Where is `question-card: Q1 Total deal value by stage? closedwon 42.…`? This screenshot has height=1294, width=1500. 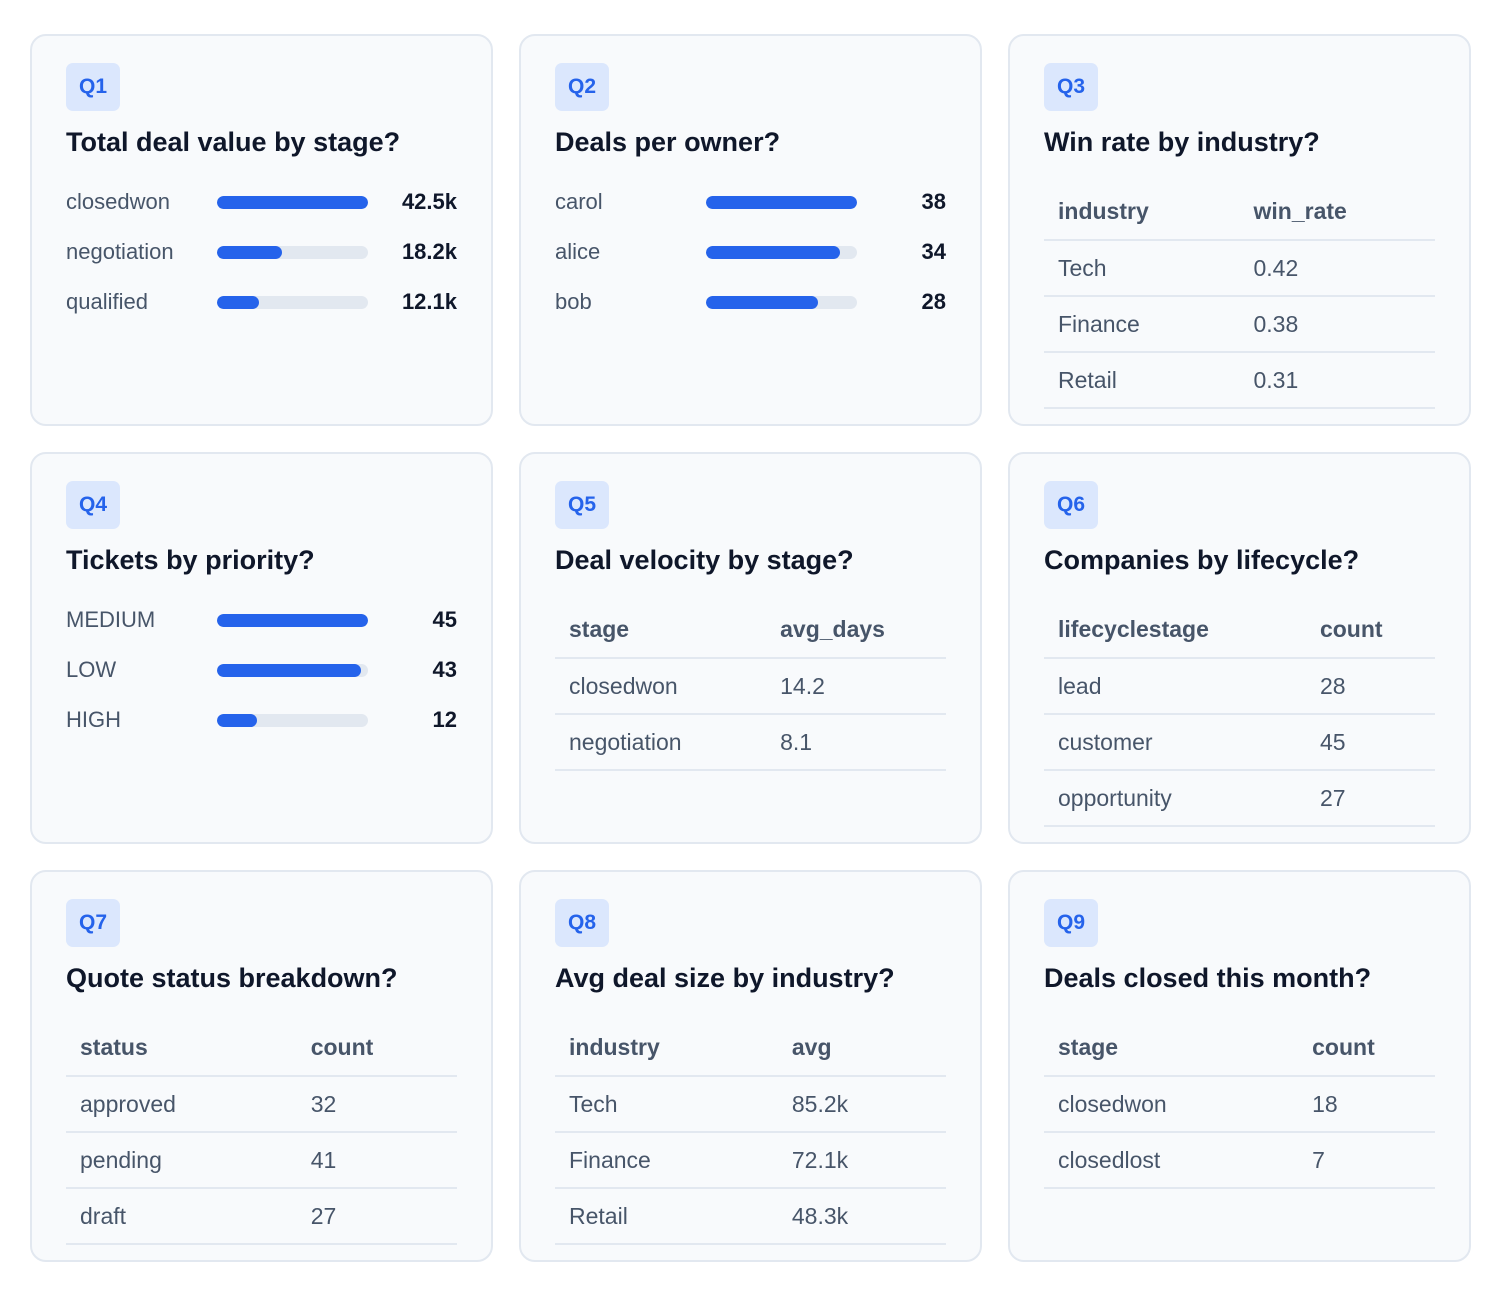
question-card: Q1 Total deal value by stage? closedwon 42.… is located at coordinates (261, 230).